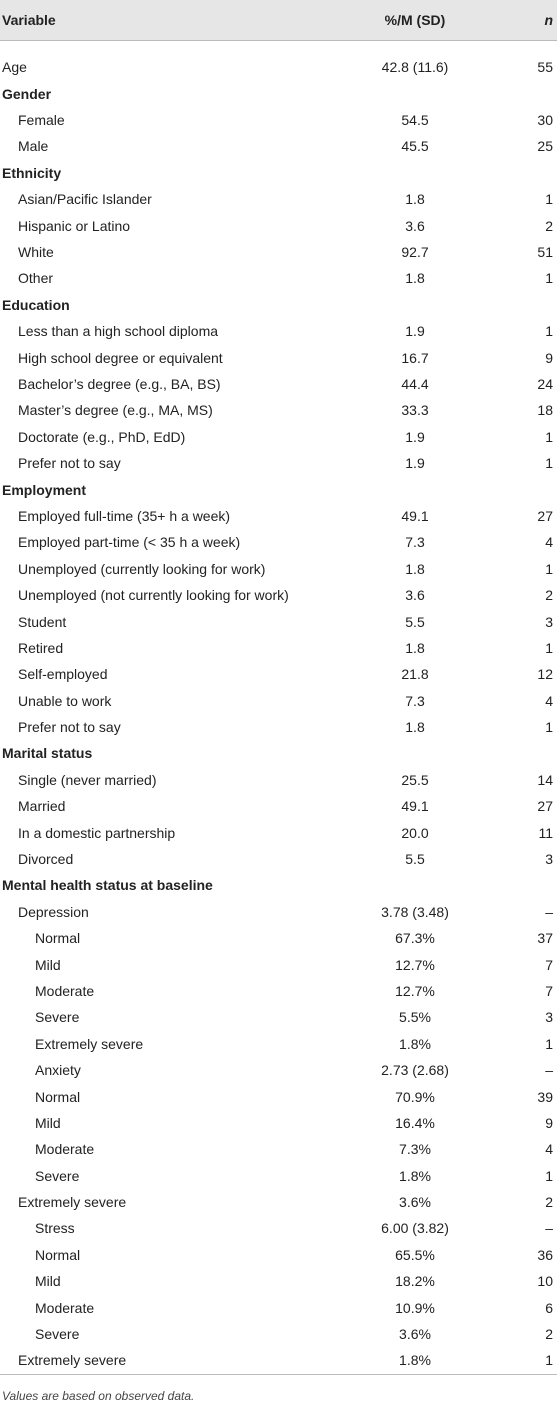 This screenshot has width=557, height=1406. I want to click on table-cell: Employed part-time (< 35 h a week), so click(129, 542).